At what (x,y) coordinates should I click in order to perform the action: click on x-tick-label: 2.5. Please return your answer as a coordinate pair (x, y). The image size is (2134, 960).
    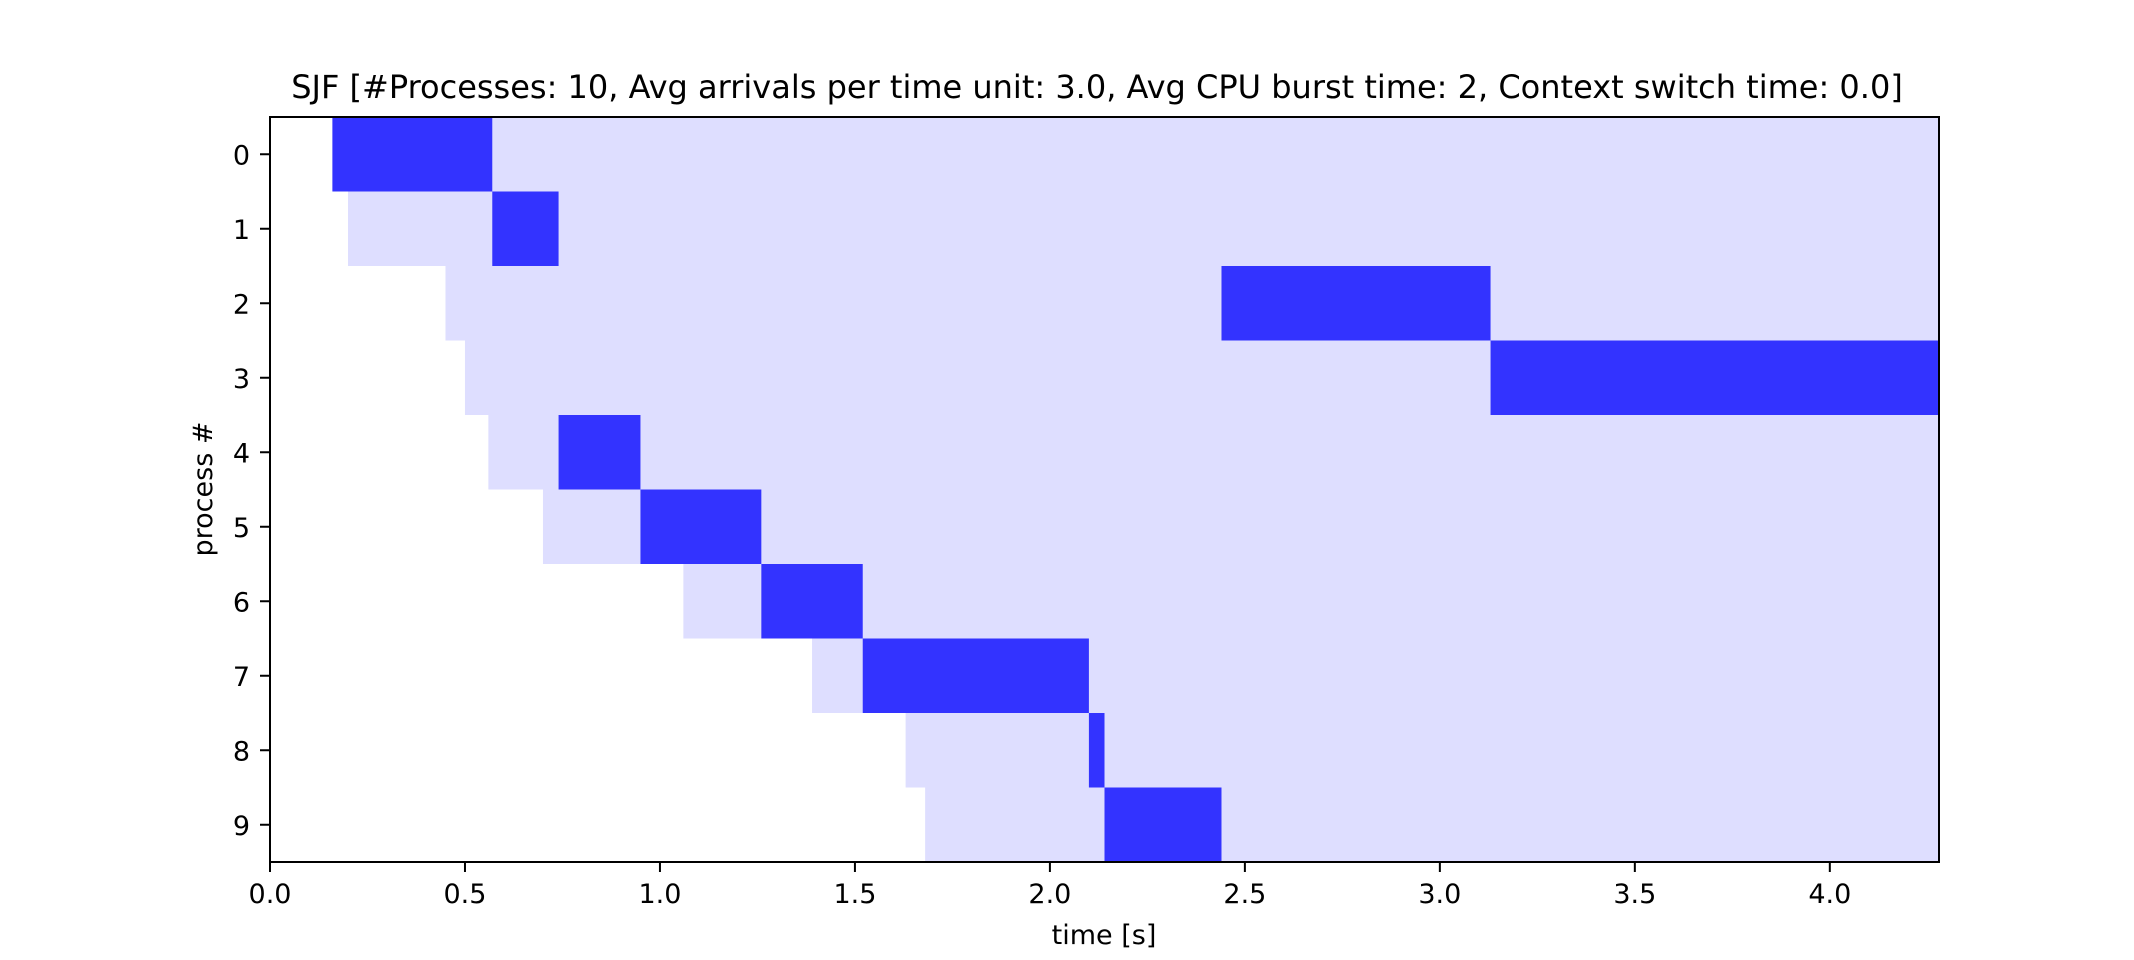
    Looking at the image, I should click on (1244, 894).